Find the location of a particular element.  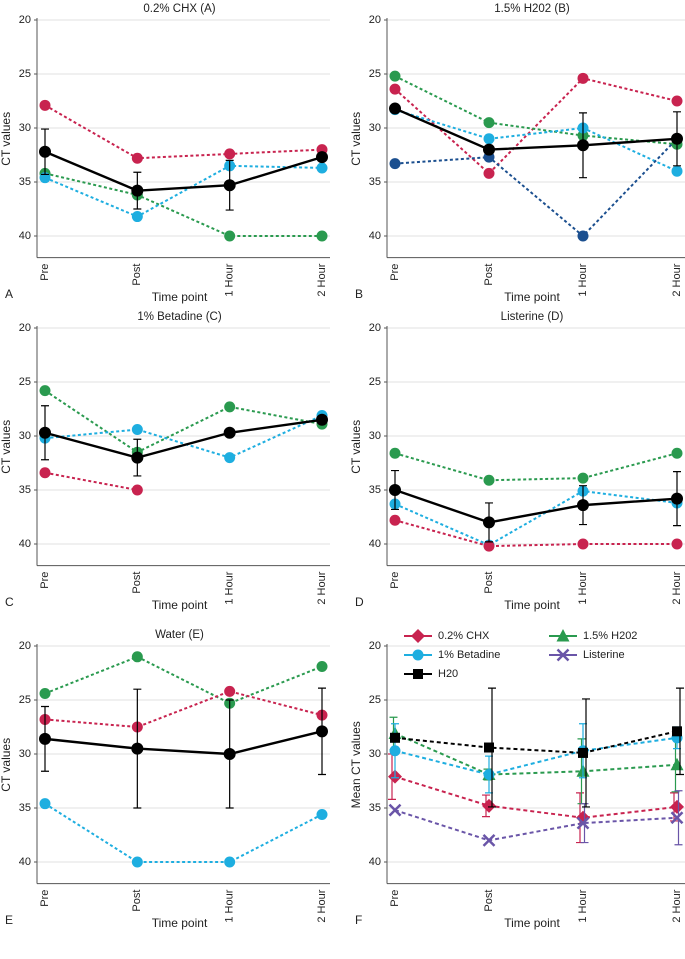

legend-label: 0.2% CHX is located at coordinates (464, 636).